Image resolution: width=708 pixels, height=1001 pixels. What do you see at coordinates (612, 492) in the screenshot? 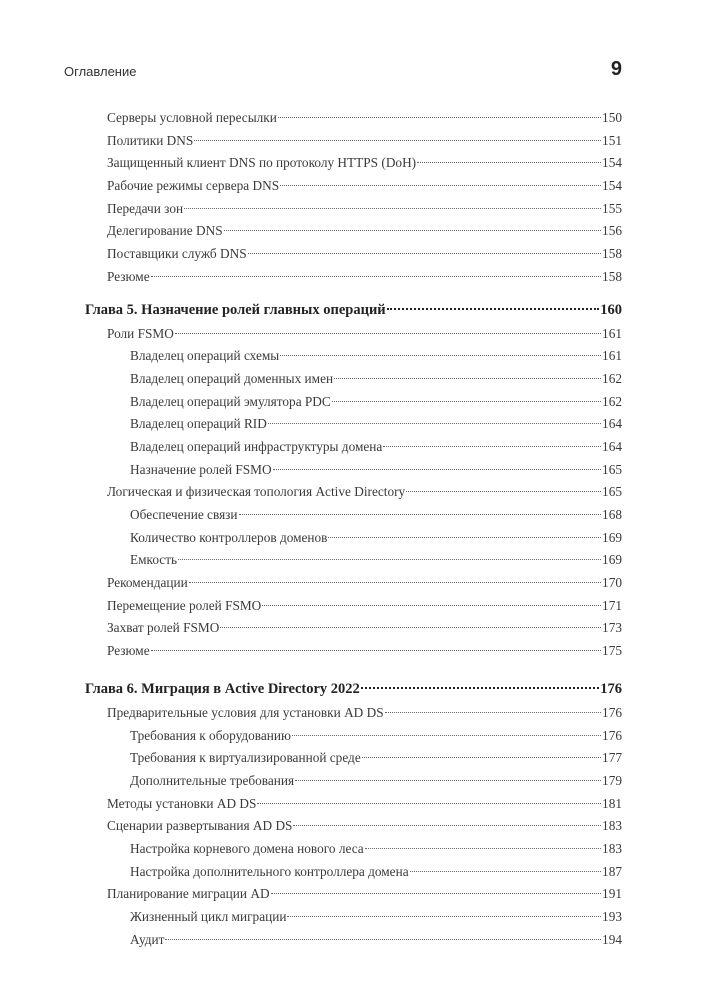
I see `entry-page-number: 165` at bounding box center [612, 492].